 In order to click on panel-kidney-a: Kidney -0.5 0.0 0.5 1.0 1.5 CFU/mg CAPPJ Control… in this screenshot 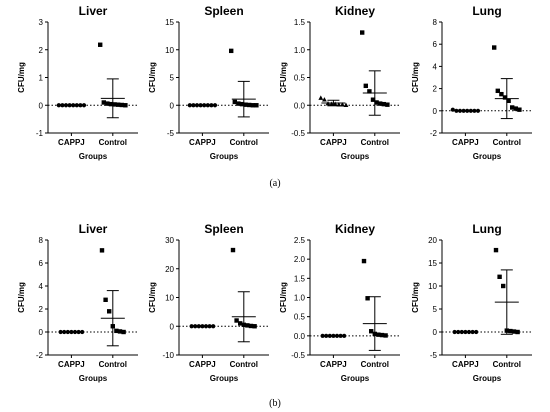, I will do `click(339, 82)`.